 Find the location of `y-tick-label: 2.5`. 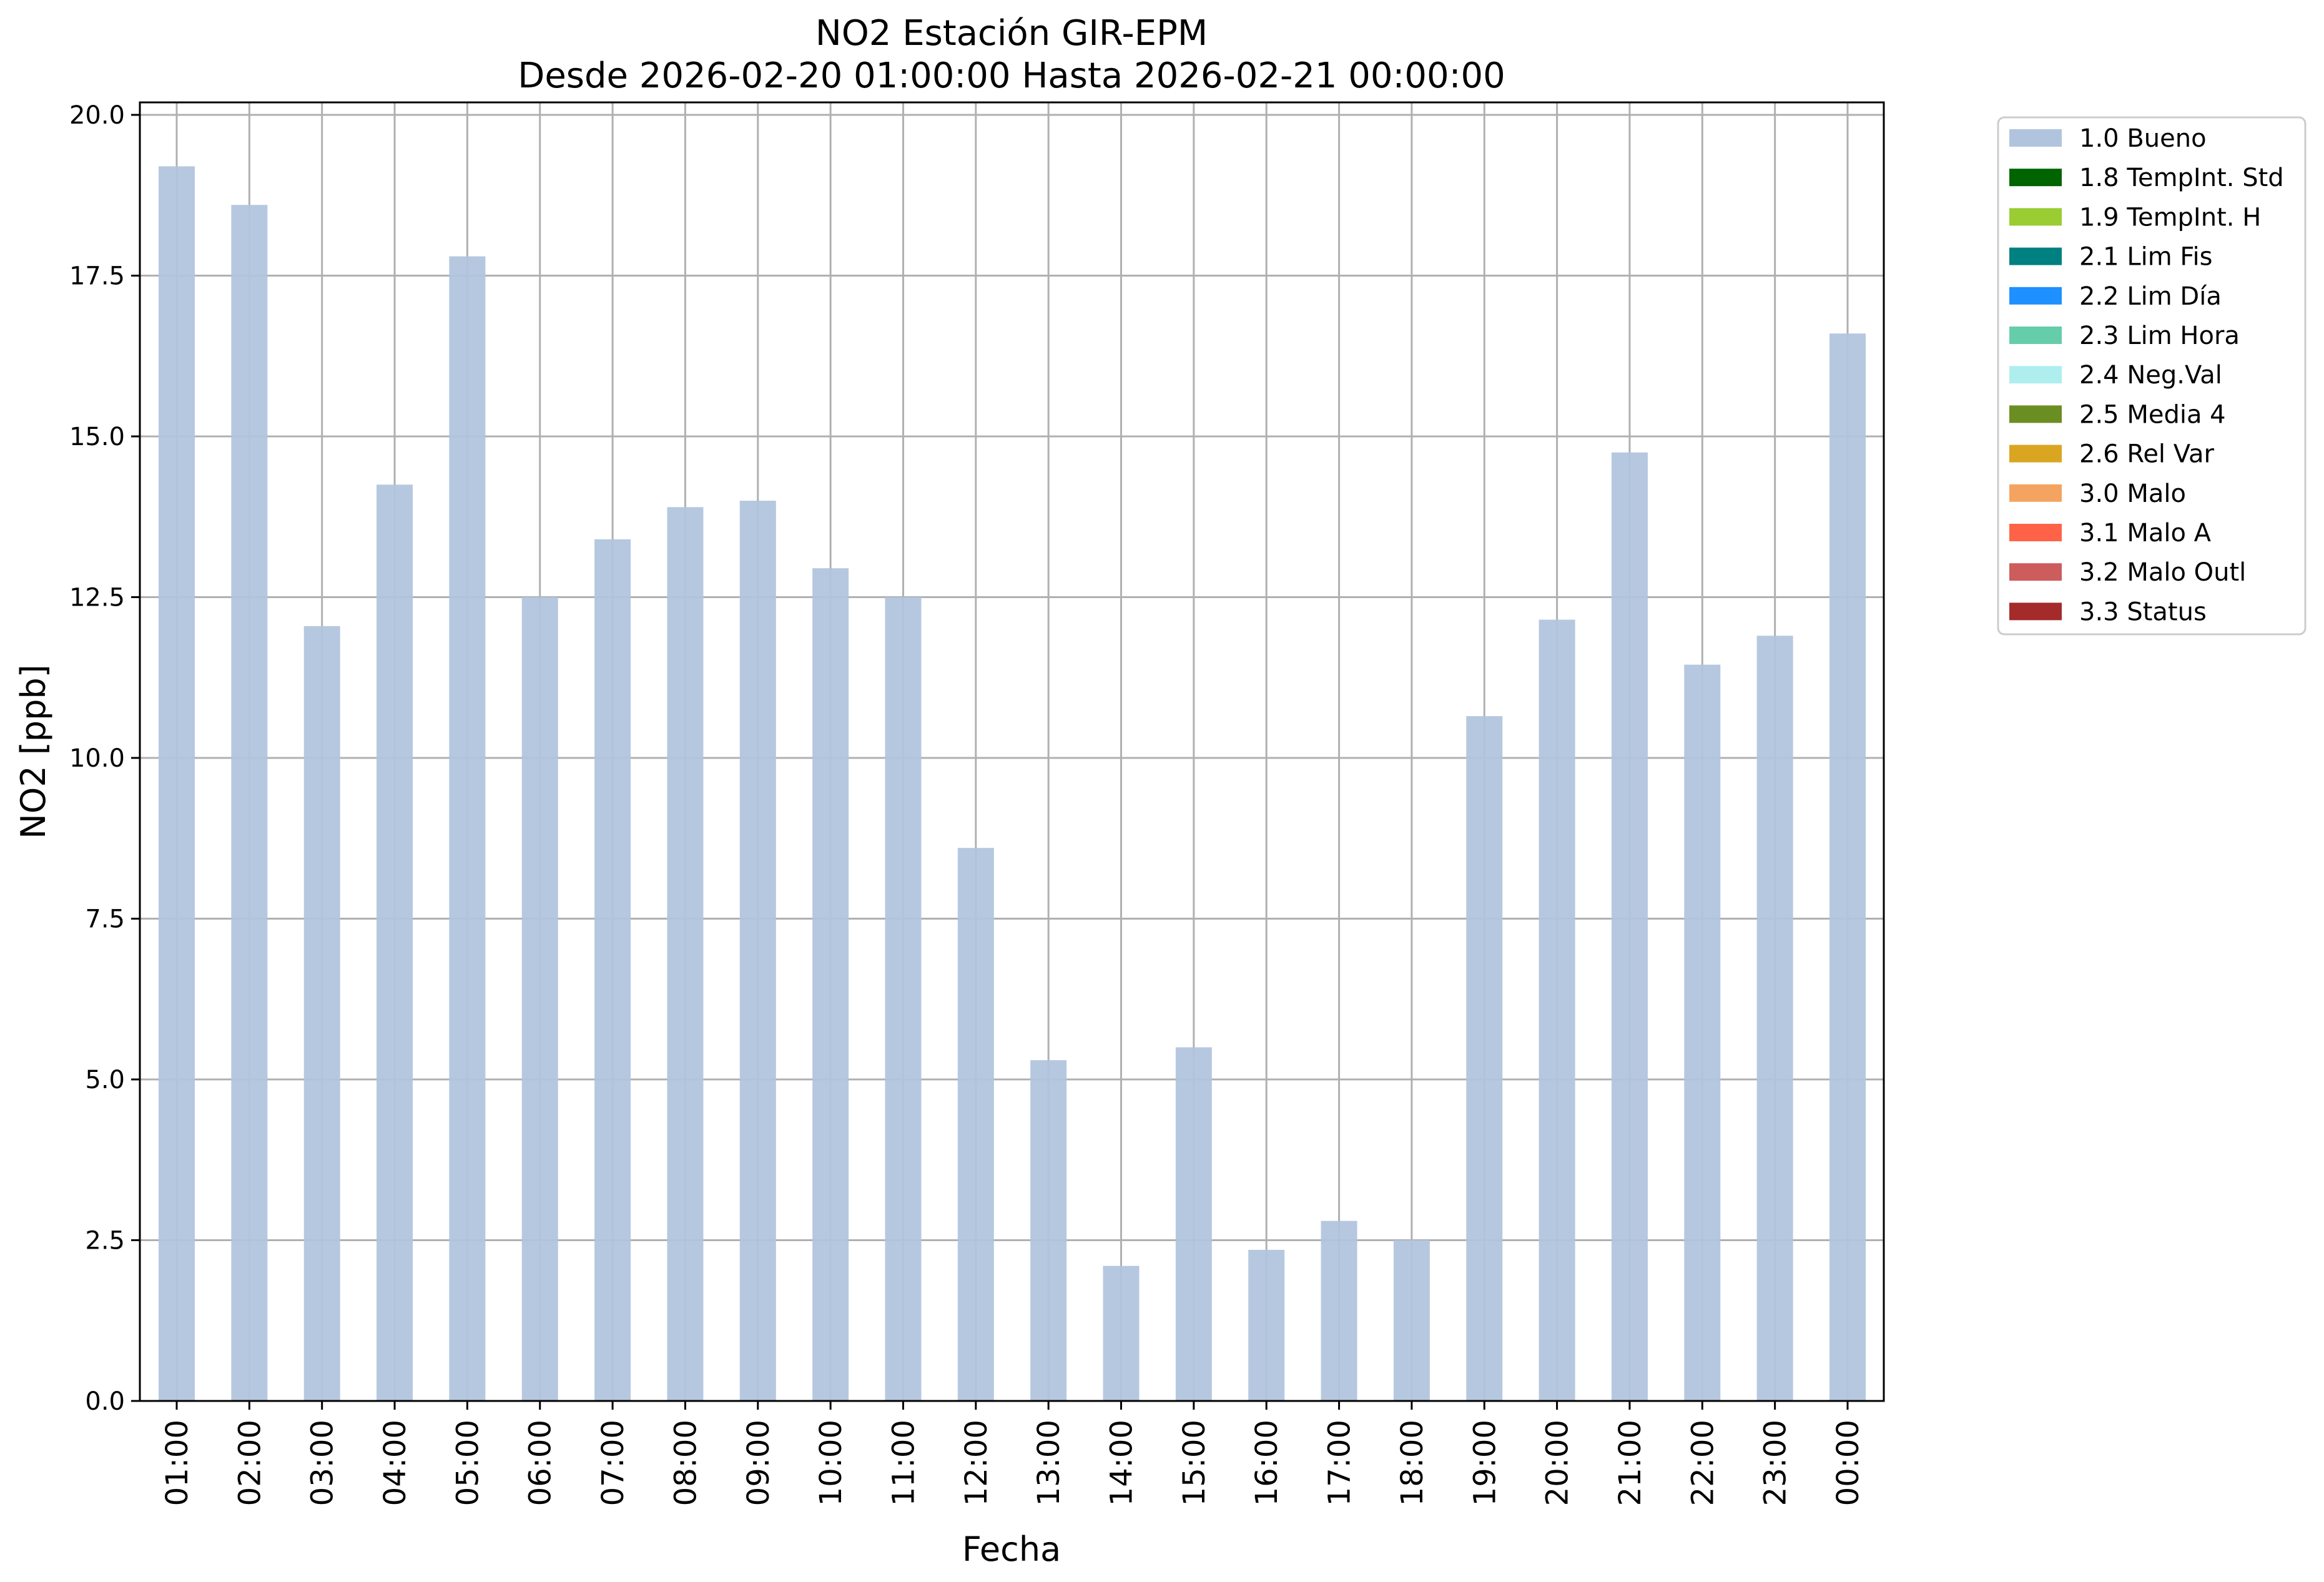

y-tick-label: 2.5 is located at coordinates (105, 1241).